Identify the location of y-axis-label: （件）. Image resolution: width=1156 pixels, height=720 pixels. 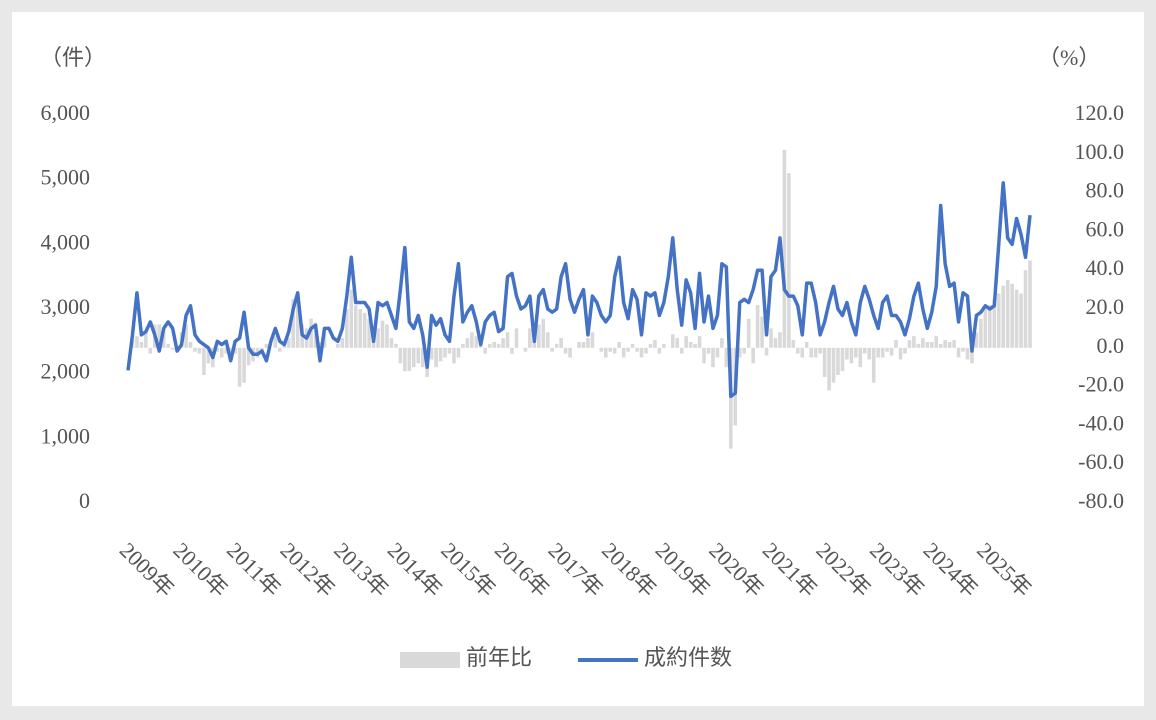
(73, 57).